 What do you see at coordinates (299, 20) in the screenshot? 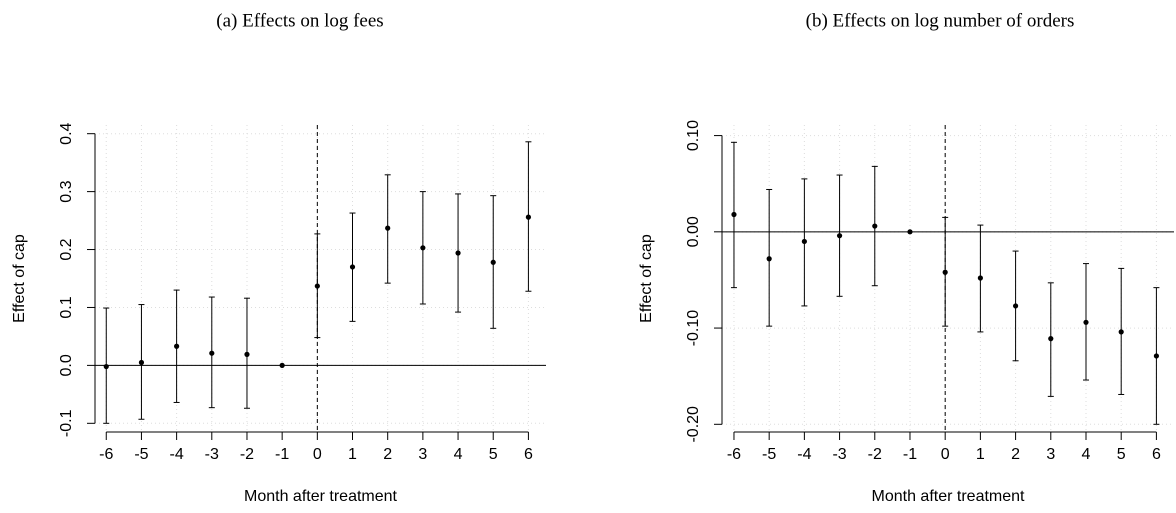
I see `panel-title: (a) Effects on log fees` at bounding box center [299, 20].